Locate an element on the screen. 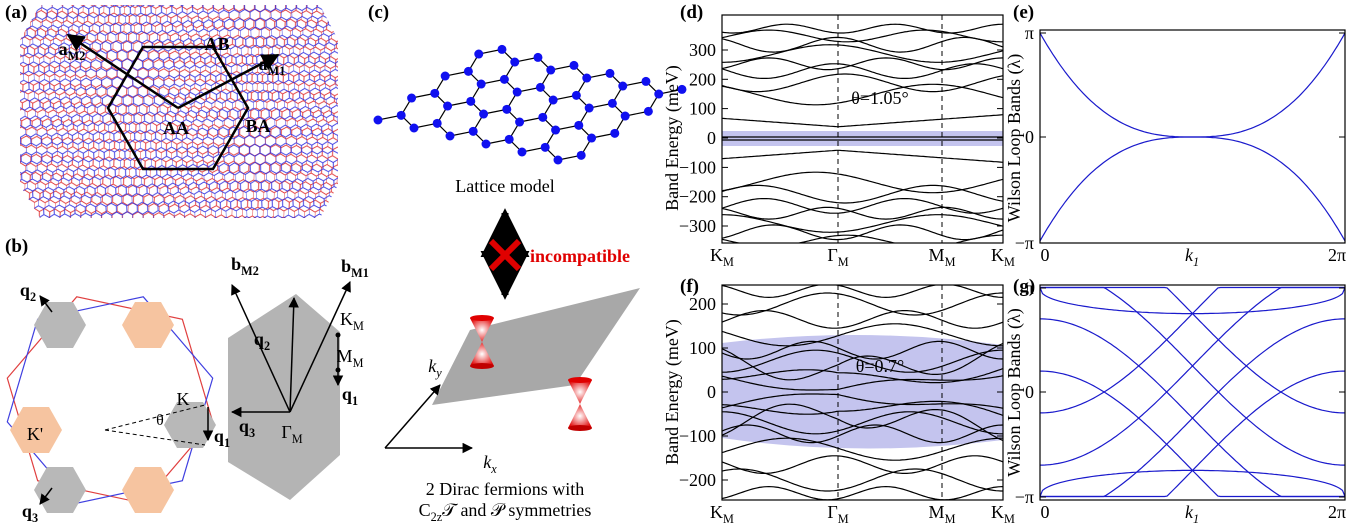 This screenshot has width=1360, height=523. y-tick-label: −200 is located at coordinates (697, 197).